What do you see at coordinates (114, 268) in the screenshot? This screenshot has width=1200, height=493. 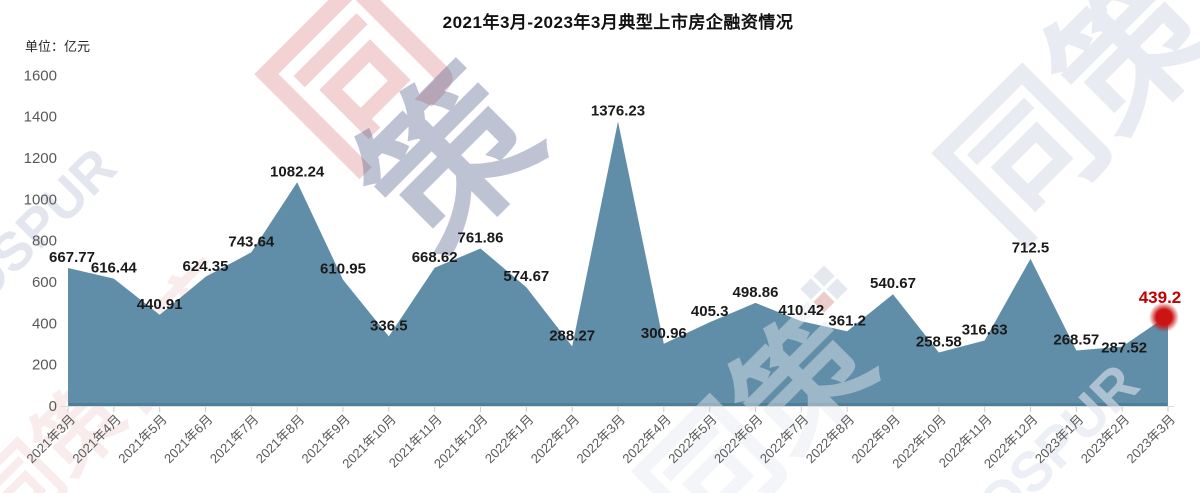 I see `data-point-label: 616.44` at bounding box center [114, 268].